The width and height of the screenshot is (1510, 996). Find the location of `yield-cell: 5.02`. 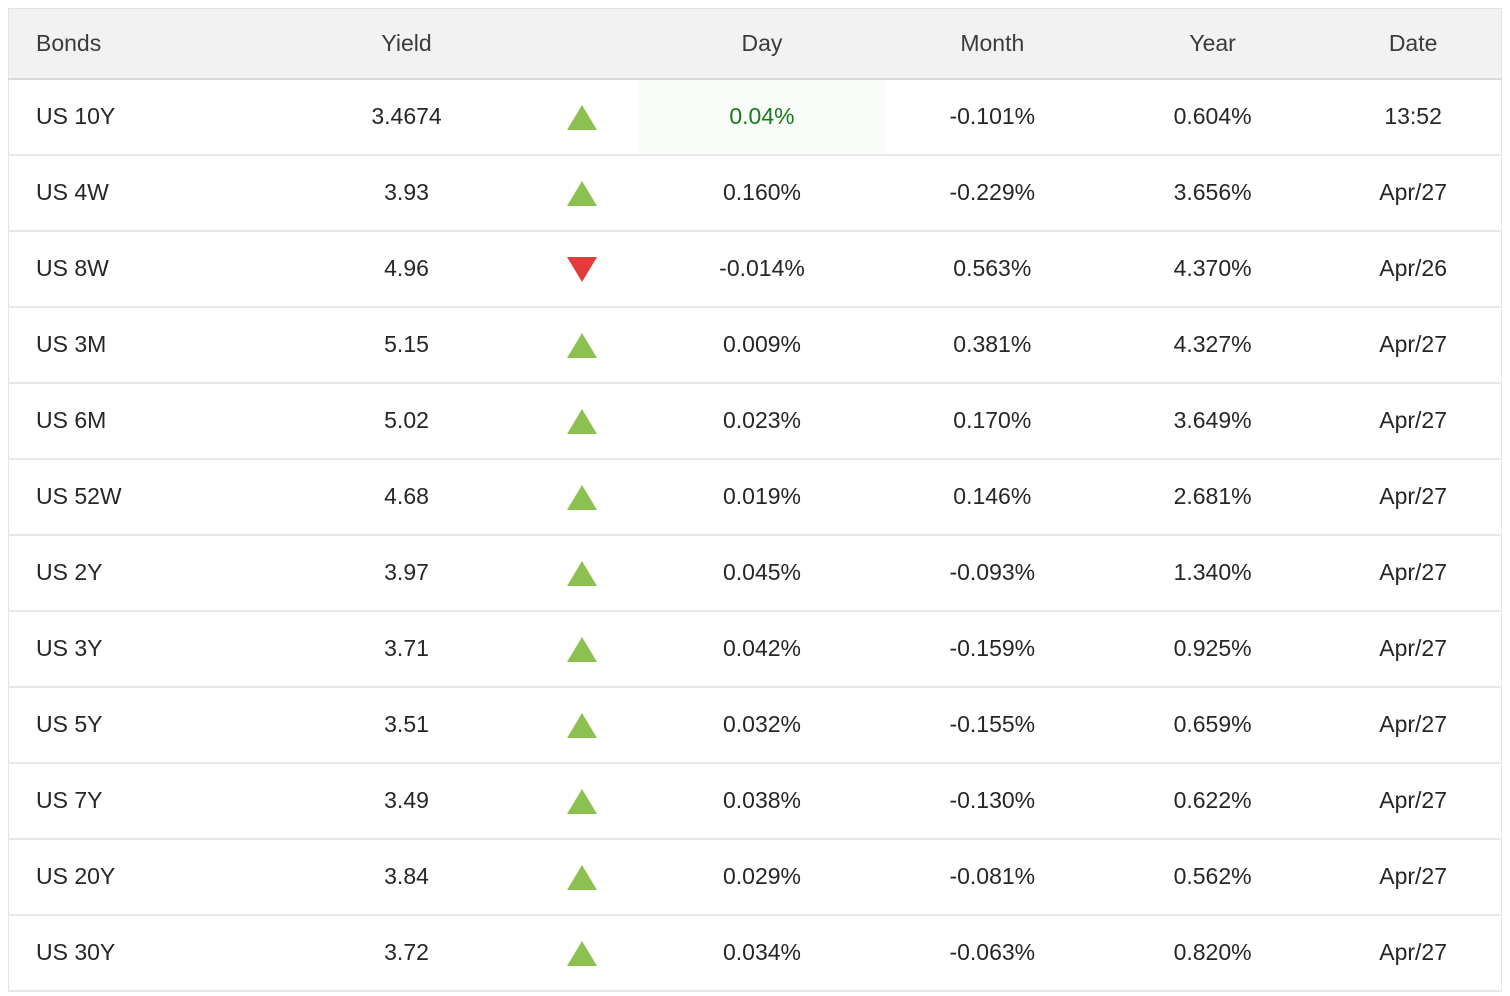

yield-cell: 5.02 is located at coordinates (406, 421).